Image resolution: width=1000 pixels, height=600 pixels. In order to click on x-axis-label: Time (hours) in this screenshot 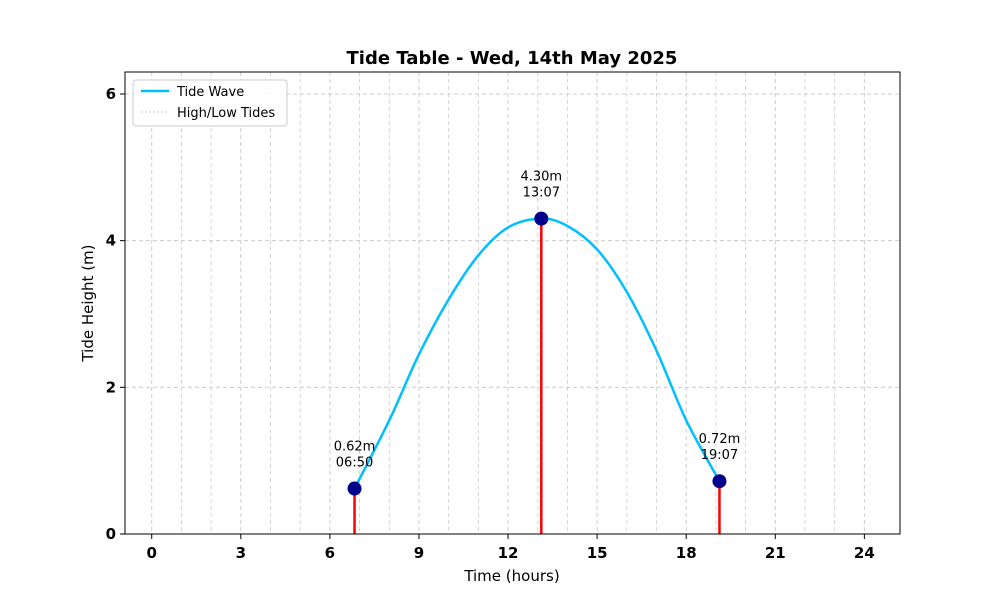, I will do `click(511, 576)`.